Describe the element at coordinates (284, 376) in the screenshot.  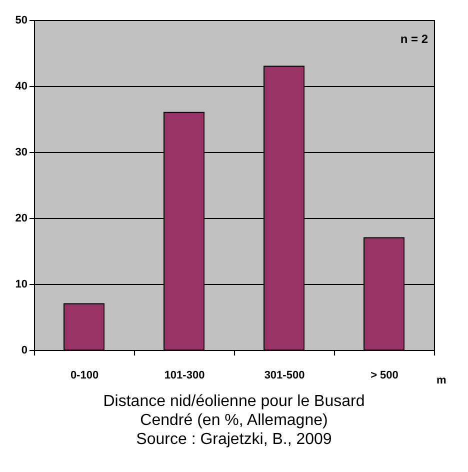
I see `x-tick-label: 301-500` at that location.